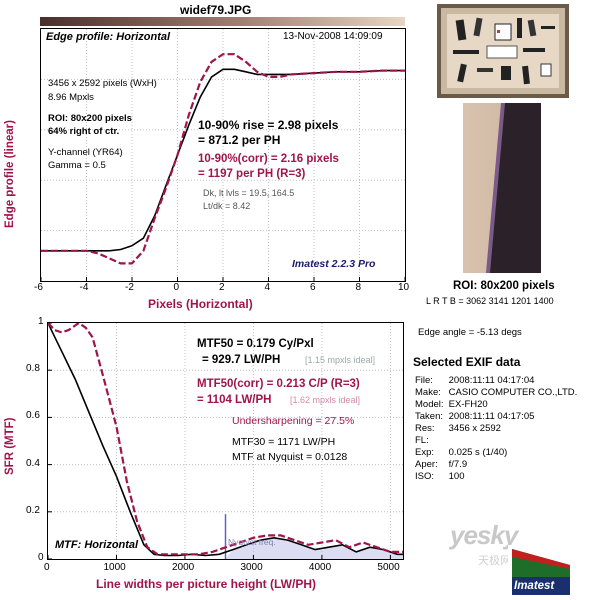 The image size is (600, 600). I want to click on edge-xtick-label: 2, so click(222, 287).